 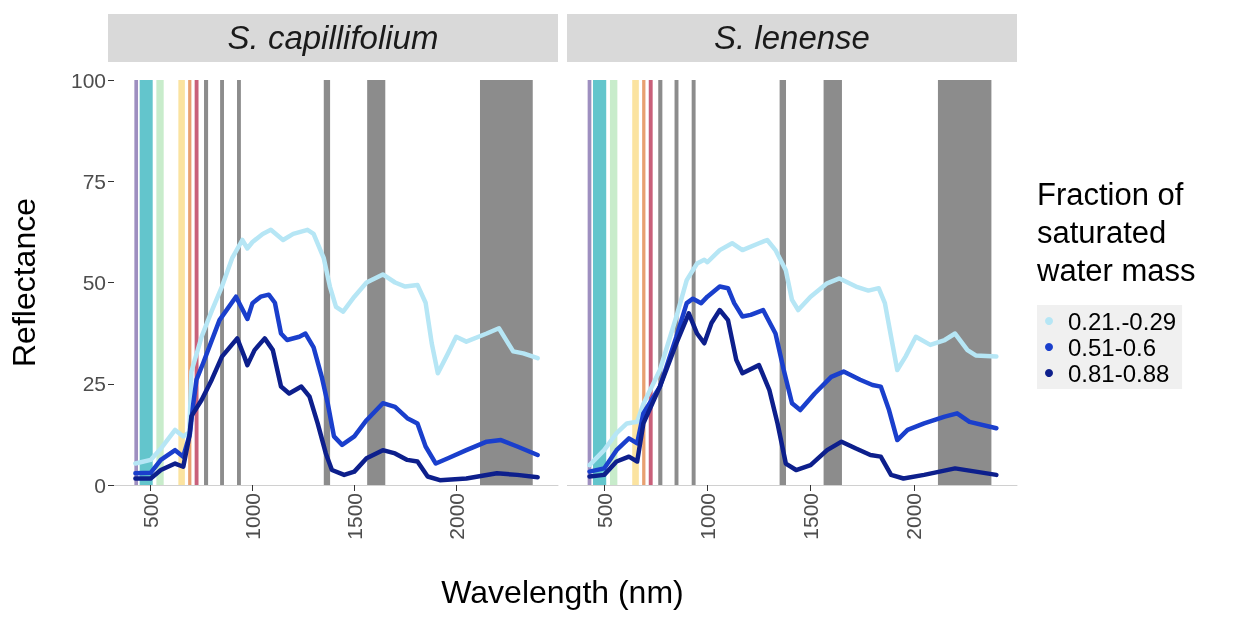 I want to click on legend-label: 0.81-0.88, so click(x=1119, y=373).